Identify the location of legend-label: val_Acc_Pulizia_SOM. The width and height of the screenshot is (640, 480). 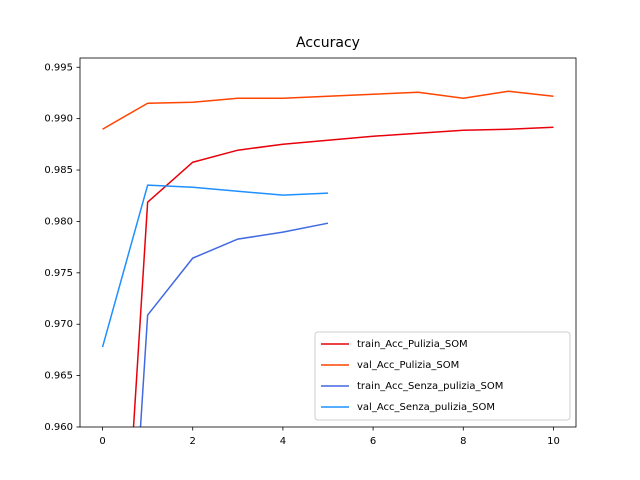
(408, 365).